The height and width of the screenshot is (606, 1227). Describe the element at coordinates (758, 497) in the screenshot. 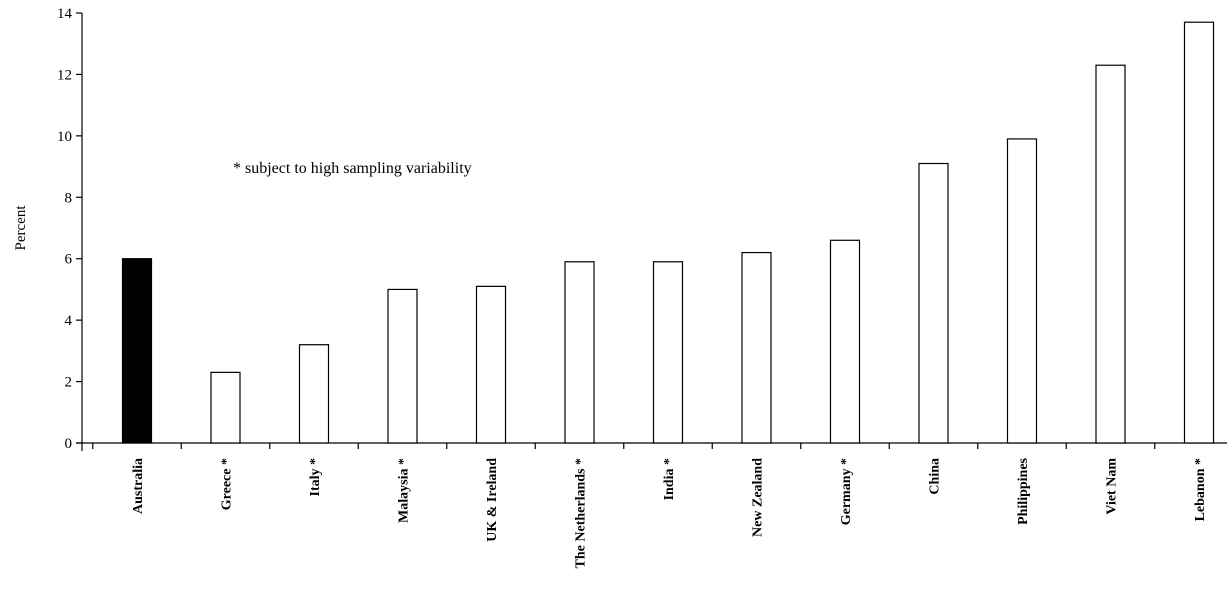

I see `category-label: New Zealand` at that location.